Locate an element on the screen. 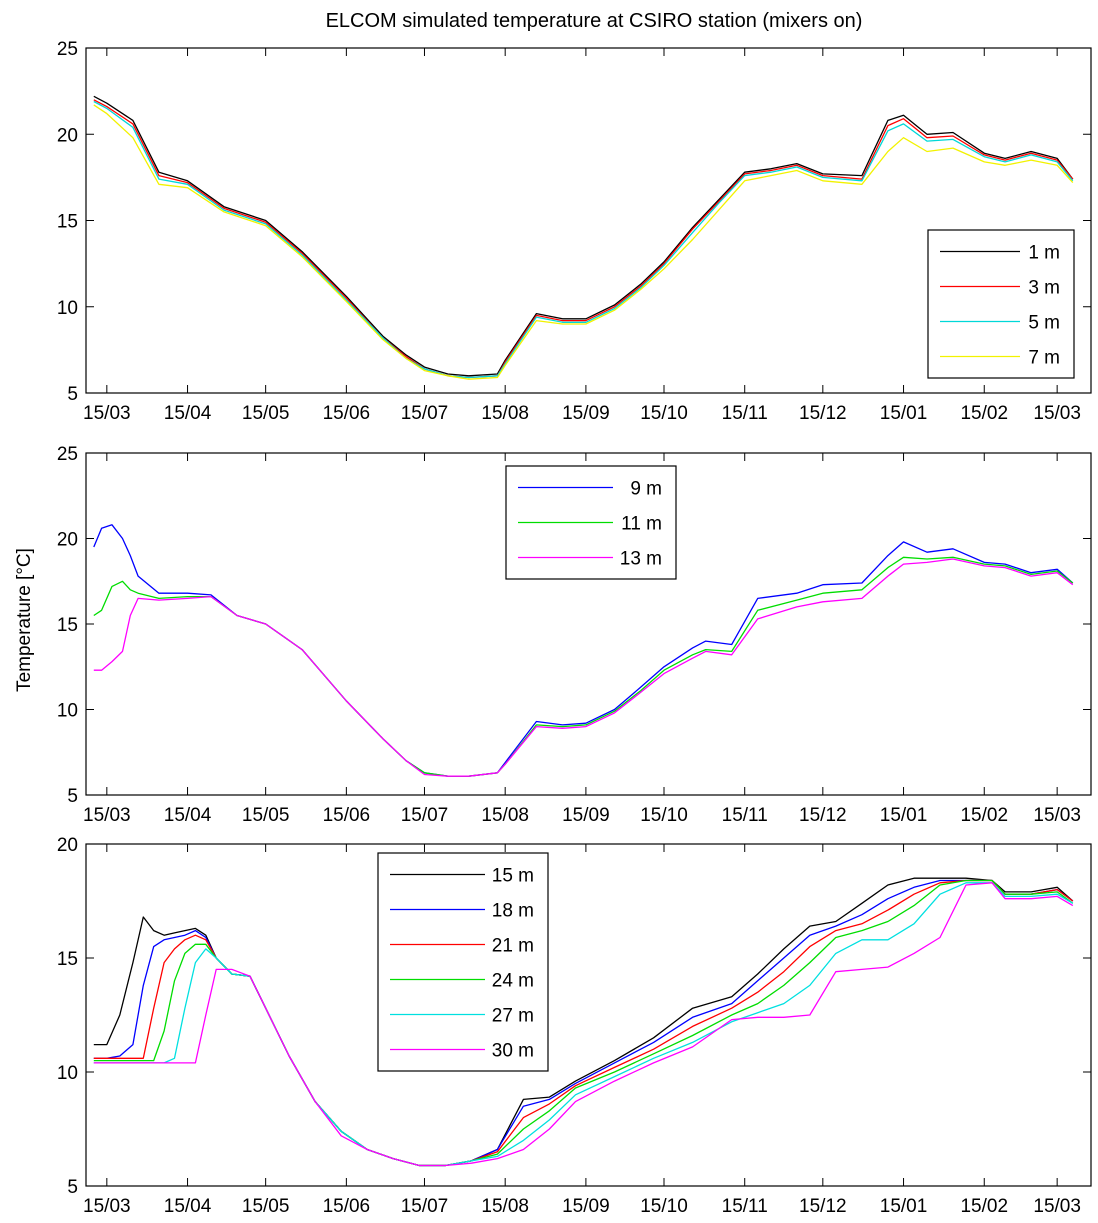 The image size is (1098, 1223). legend-label: 5 m is located at coordinates (1044, 323).